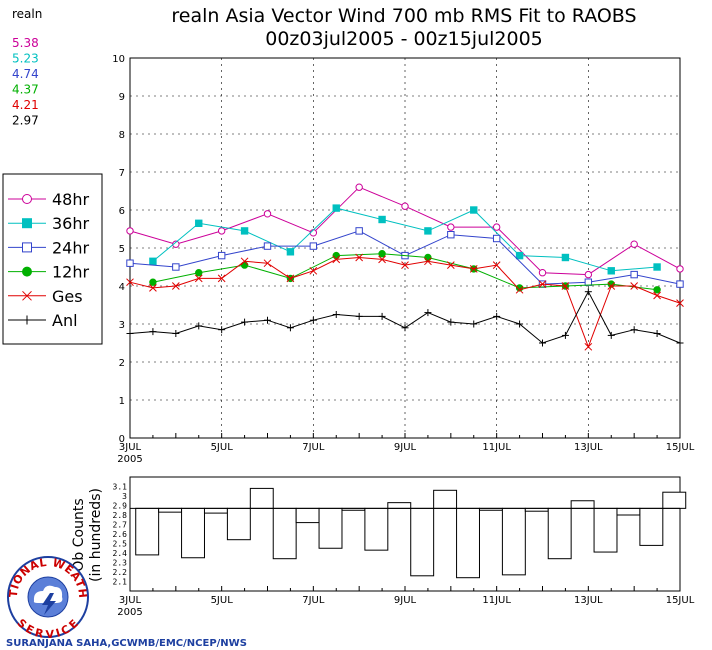 The width and height of the screenshot is (712, 650). What do you see at coordinates (404, 39) in the screenshot?
I see `chart-subtitle: 00z03jul2005 - 00z15jul2005` at bounding box center [404, 39].